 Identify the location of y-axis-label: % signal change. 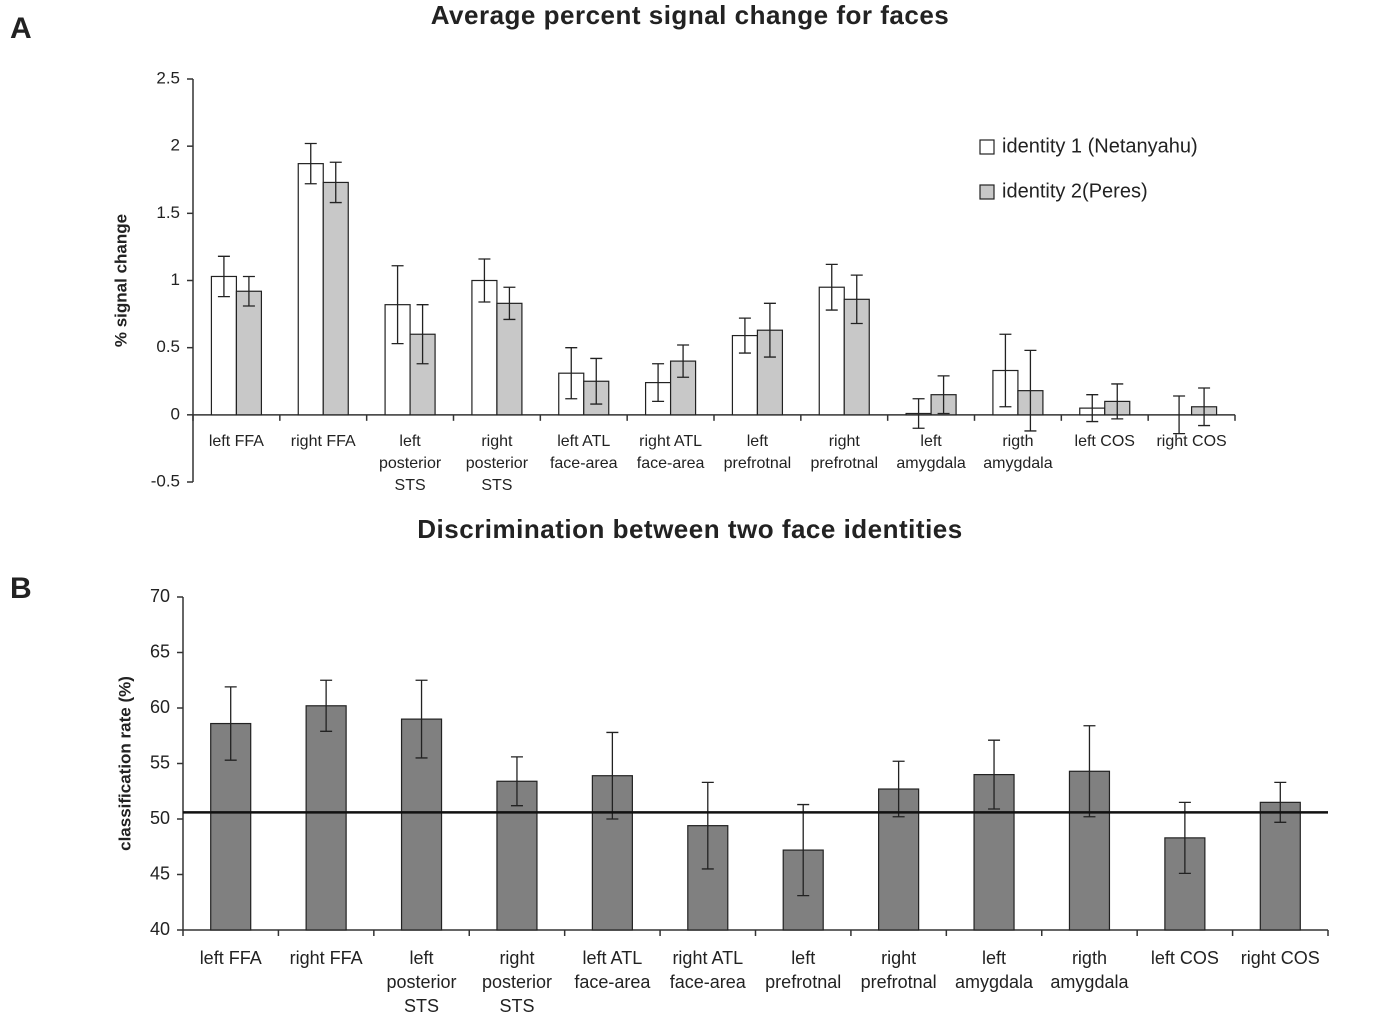
(120, 280).